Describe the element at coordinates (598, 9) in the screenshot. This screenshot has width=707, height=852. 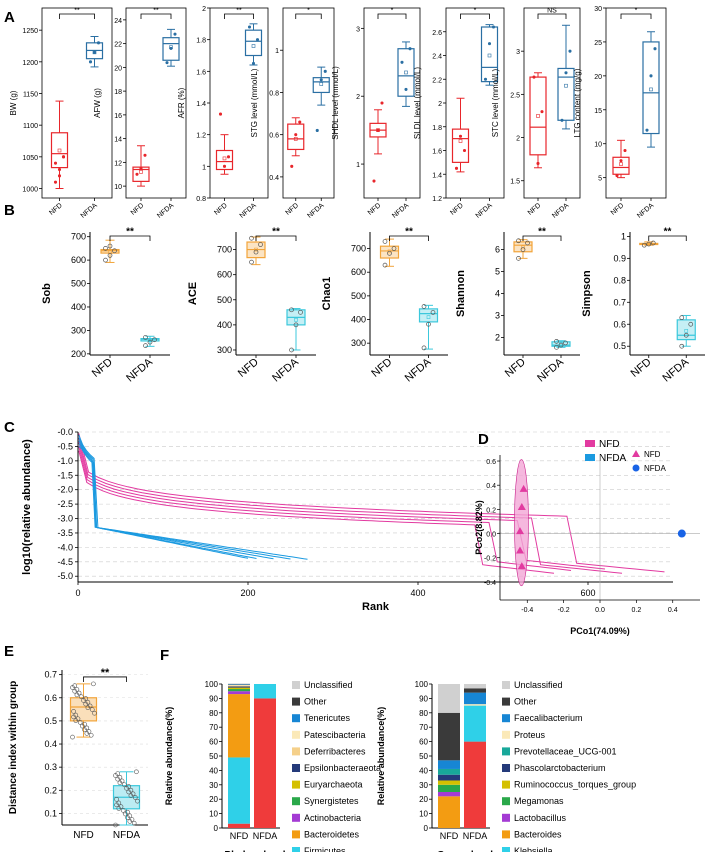
I see `y-tick-label: 30` at that location.